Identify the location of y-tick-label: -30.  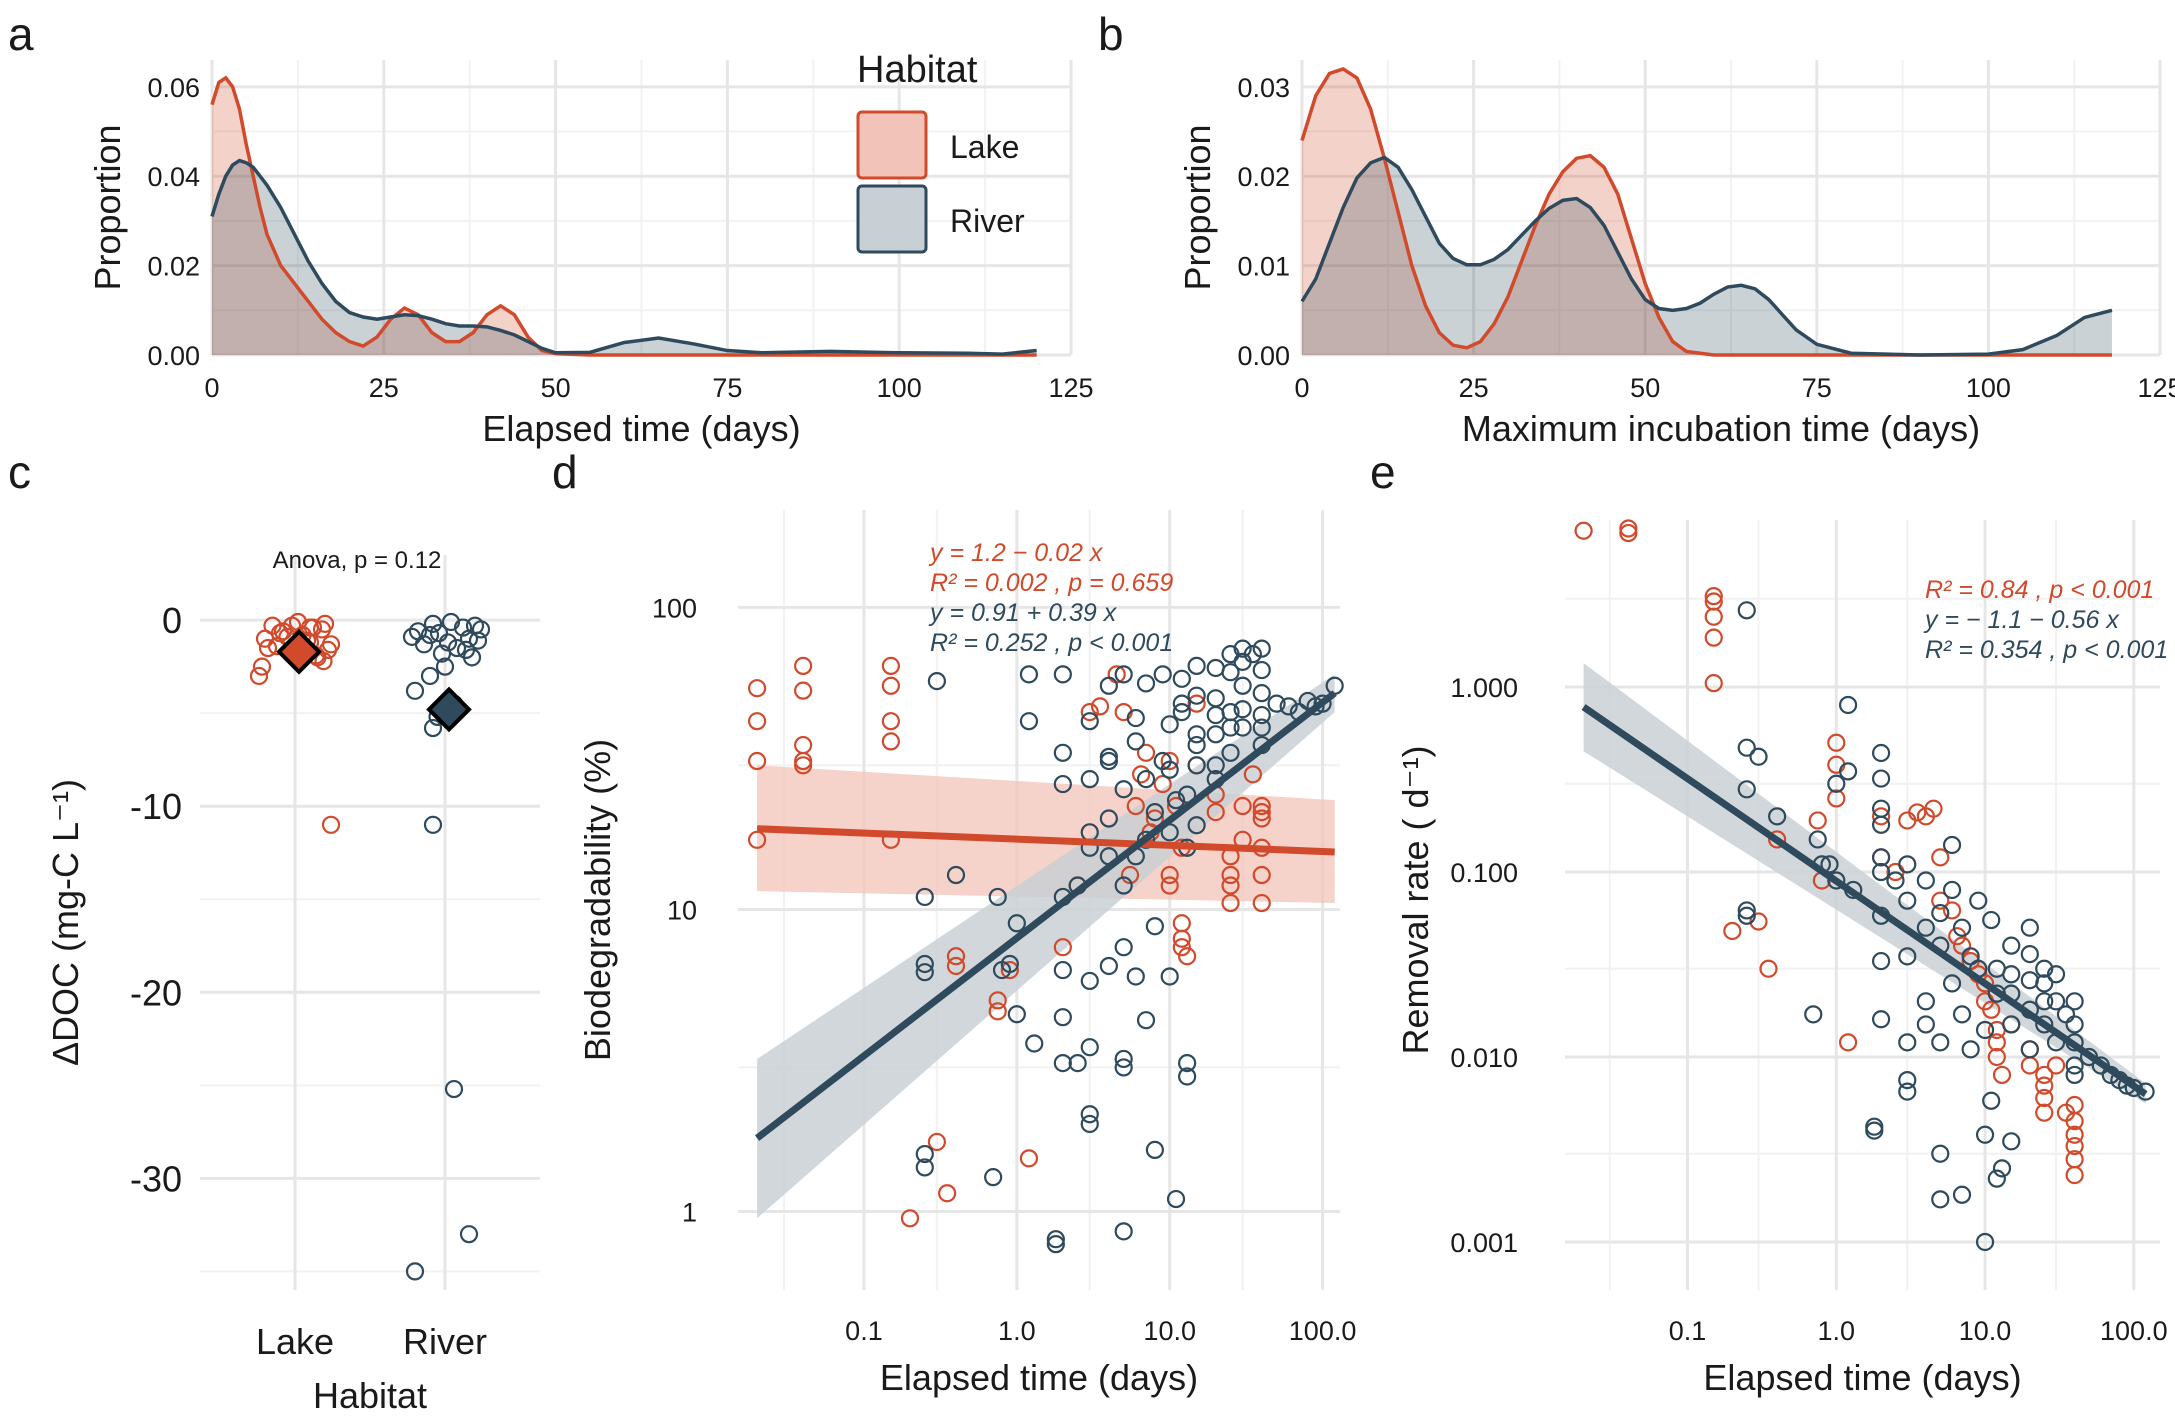
(156, 1178).